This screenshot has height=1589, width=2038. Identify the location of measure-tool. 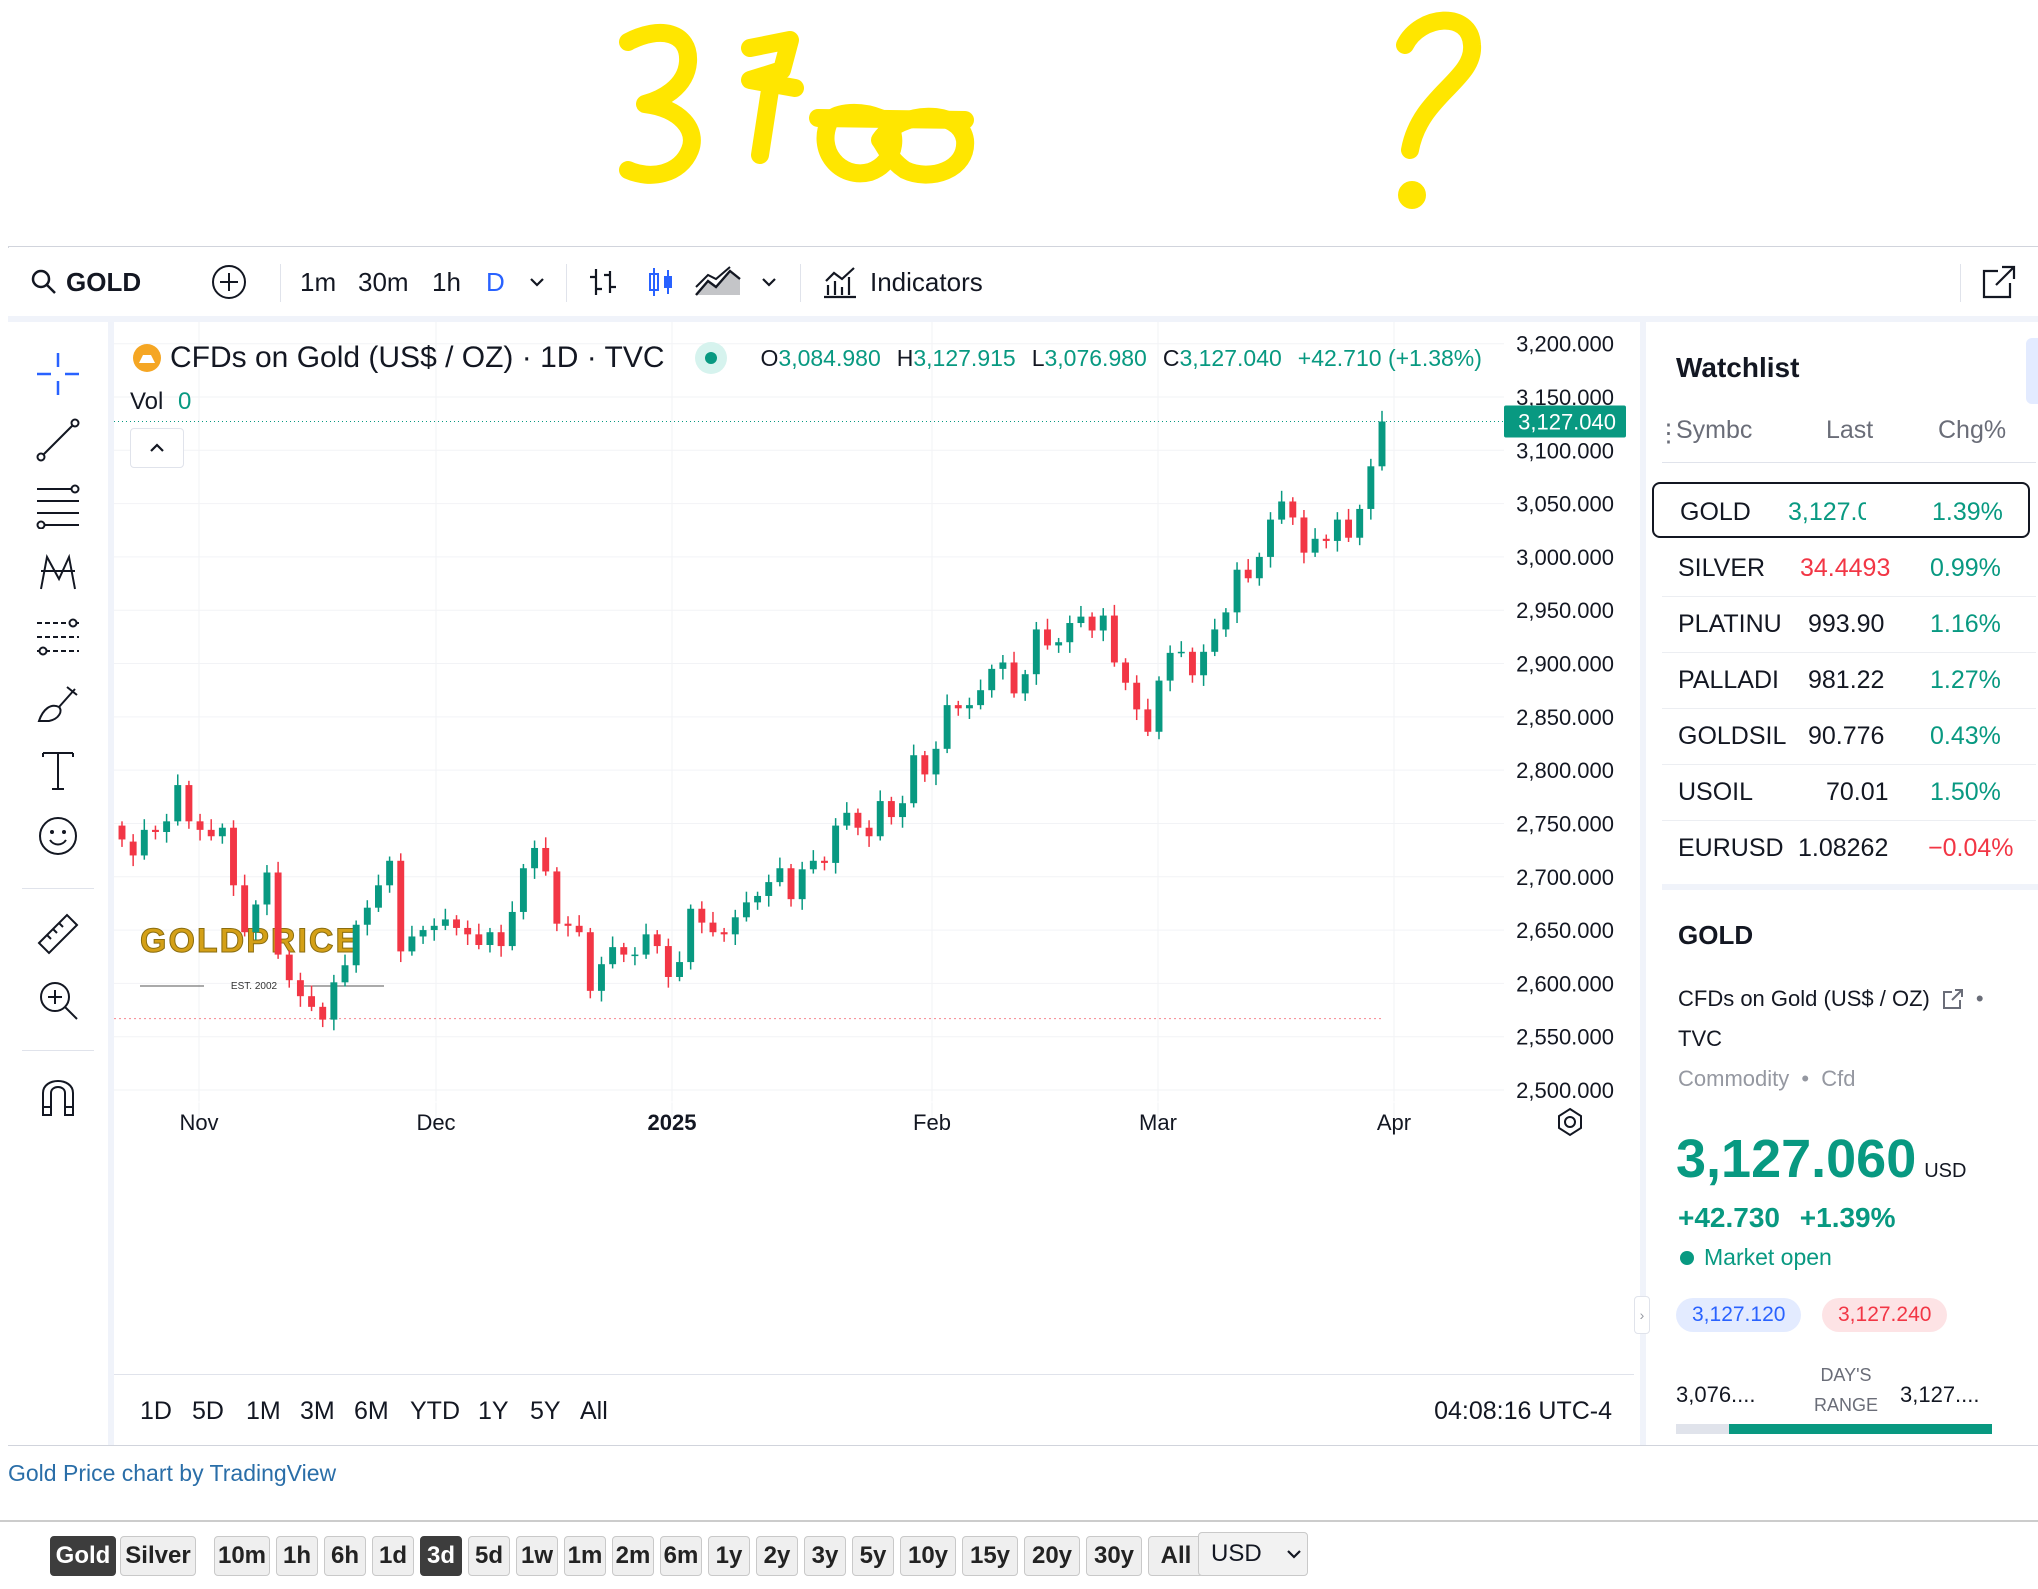
(58, 934).